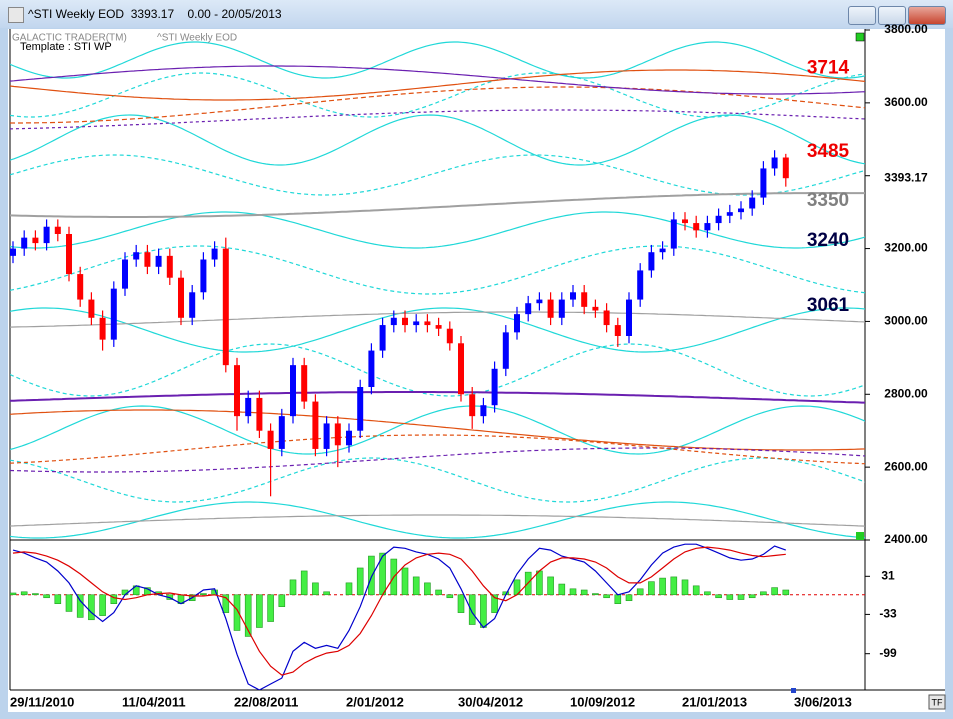 Image resolution: width=953 pixels, height=719 pixels. I want to click on level-label: 3485, so click(828, 151).